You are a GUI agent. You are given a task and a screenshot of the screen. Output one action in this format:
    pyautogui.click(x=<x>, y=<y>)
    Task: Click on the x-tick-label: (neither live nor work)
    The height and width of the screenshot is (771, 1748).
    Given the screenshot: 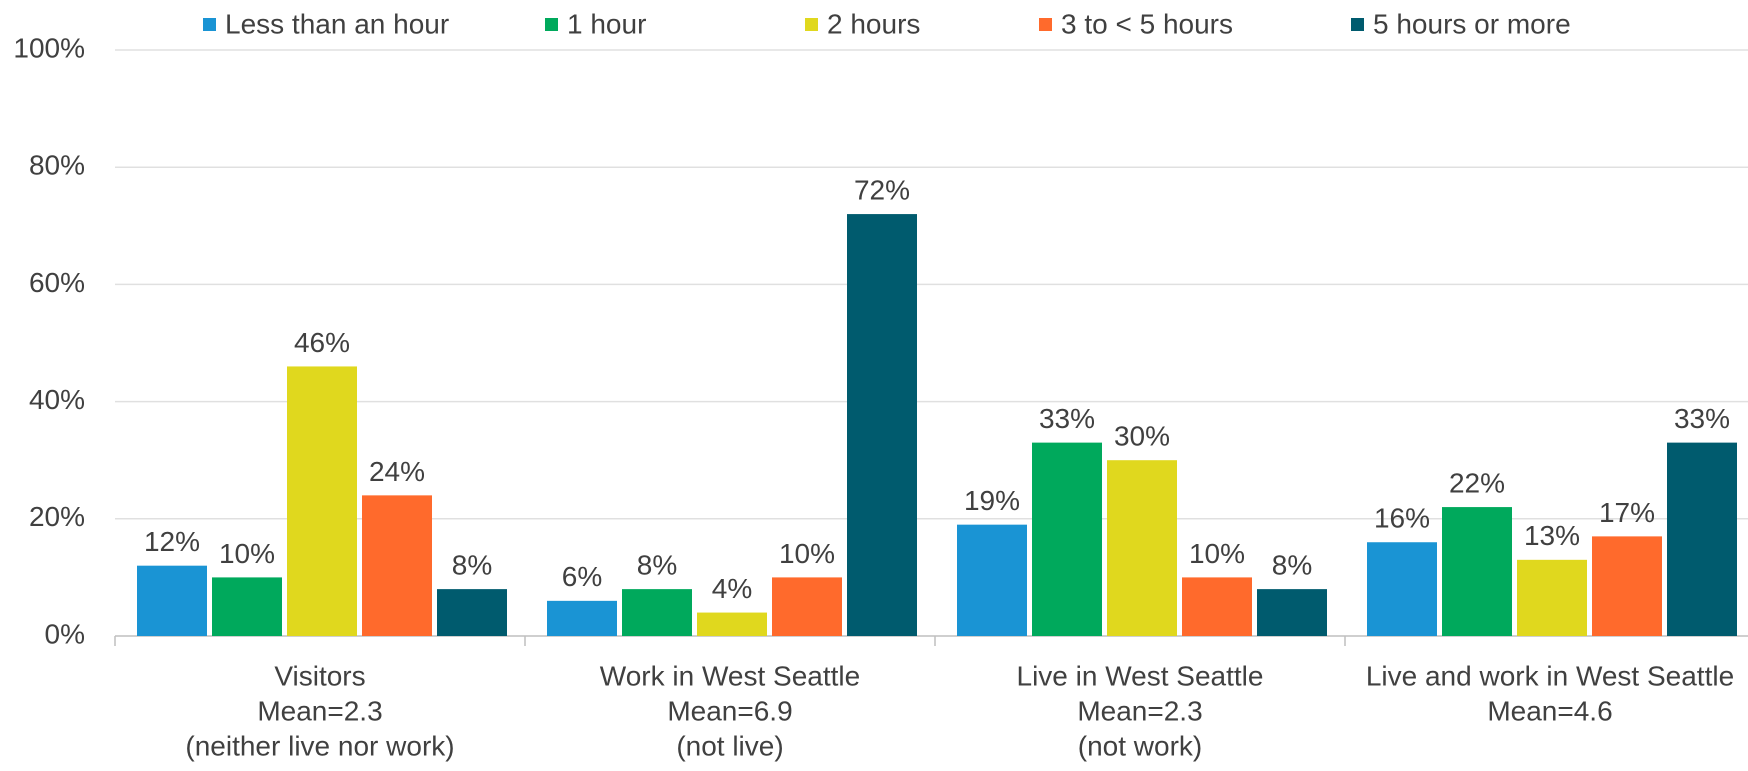 What is the action you would take?
    pyautogui.click(x=319, y=745)
    